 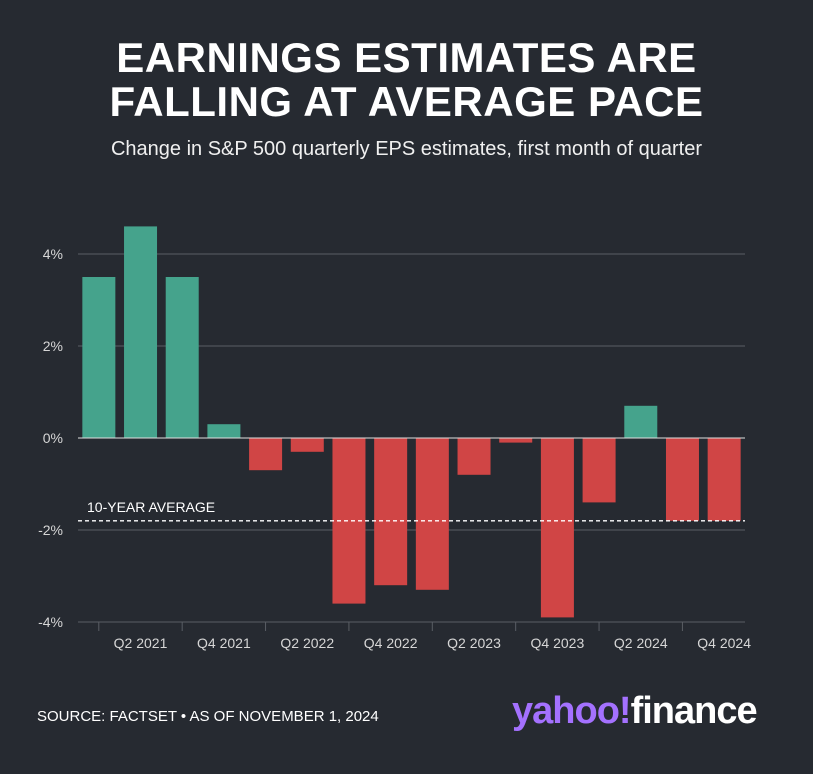 I want to click on x-tick-label: Q4 2023, so click(x=558, y=643).